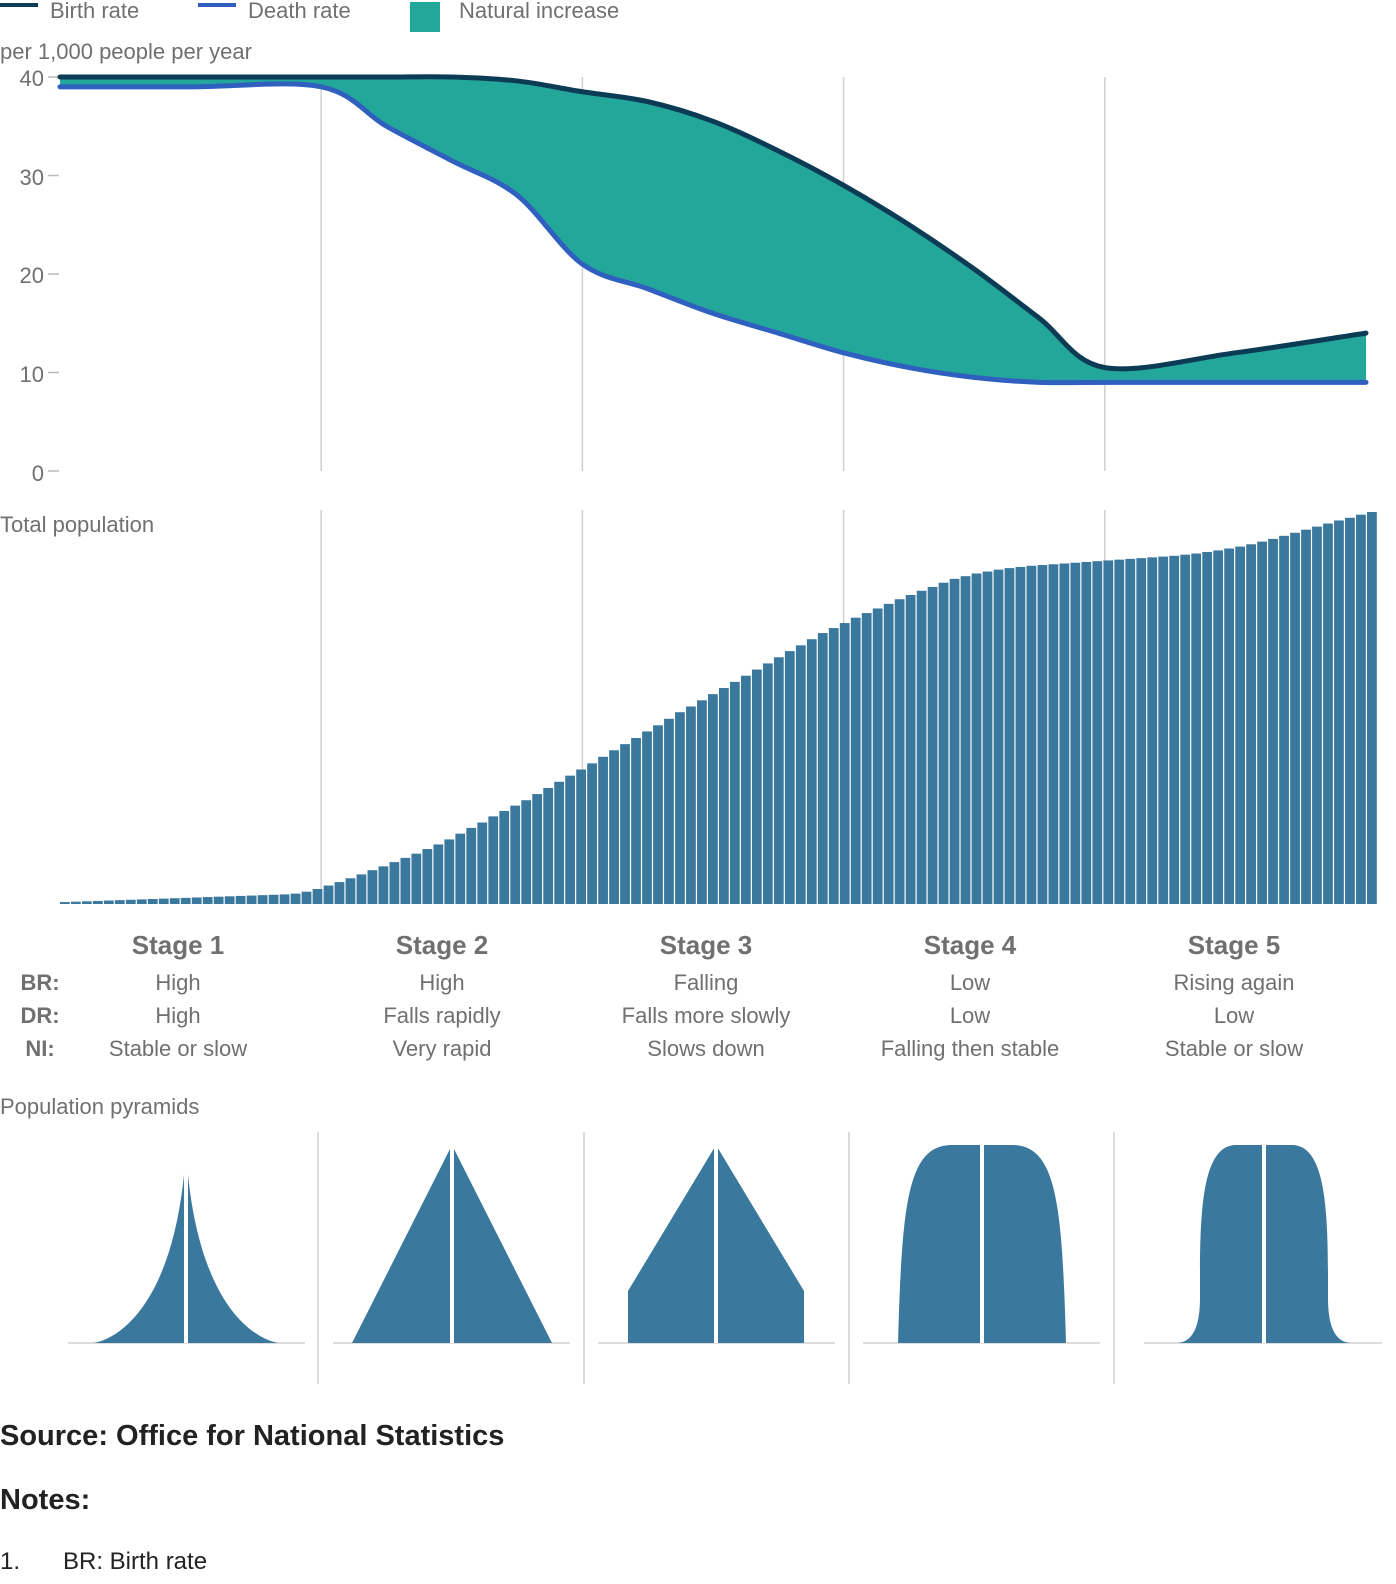 This screenshot has height=1584, width=1396. What do you see at coordinates (135, 1561) in the screenshot?
I see `note-text: BR: Birth rate` at bounding box center [135, 1561].